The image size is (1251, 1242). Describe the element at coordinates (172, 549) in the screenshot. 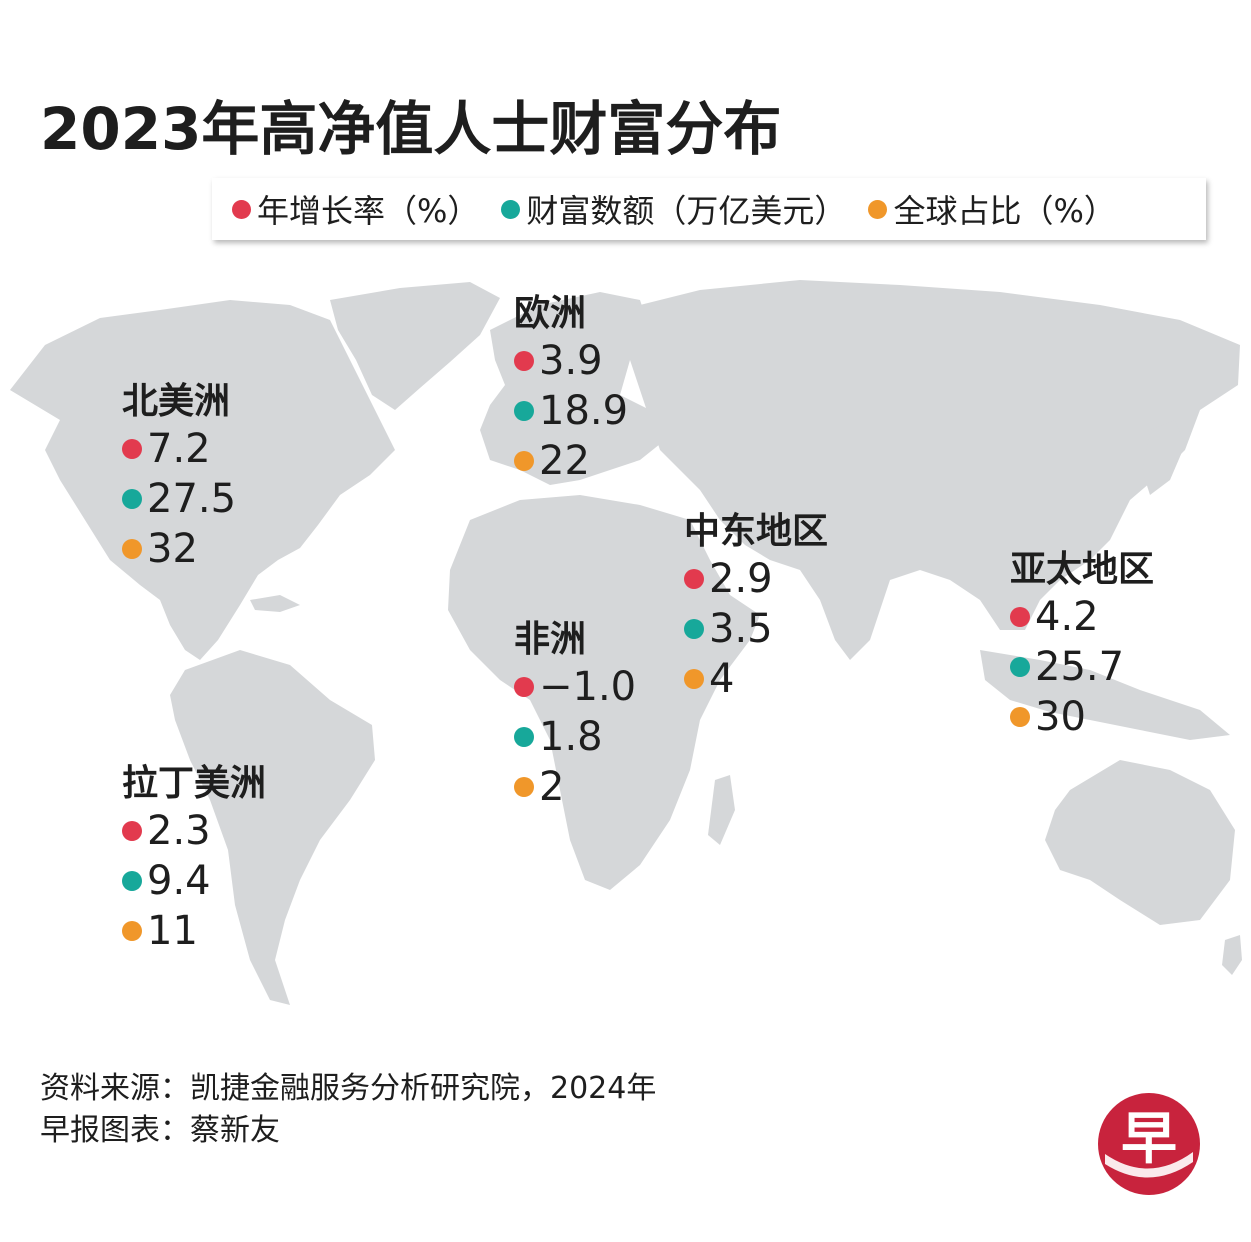

I see `share-value: 32` at that location.